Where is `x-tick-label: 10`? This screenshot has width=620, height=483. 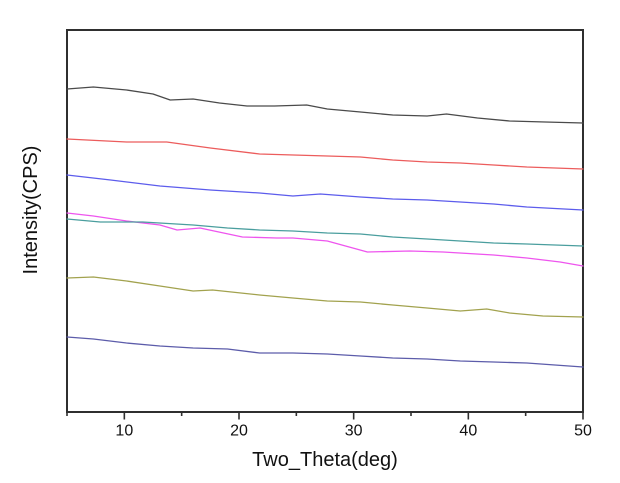
x-tick-label: 10 is located at coordinates (124, 431).